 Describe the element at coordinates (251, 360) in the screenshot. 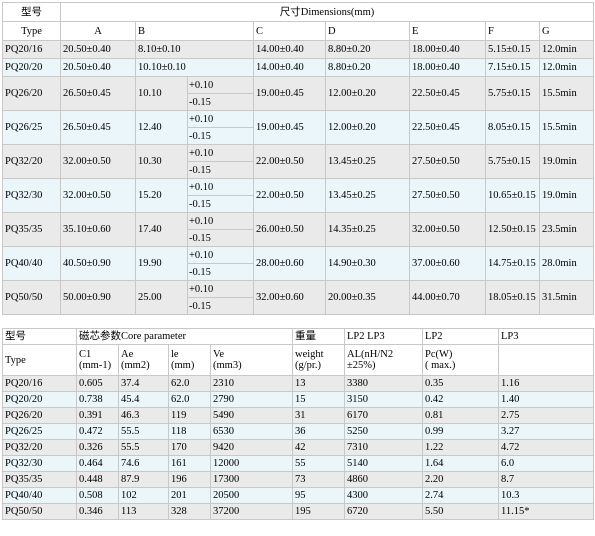

I see `ve-header: Ve (mm3)` at that location.